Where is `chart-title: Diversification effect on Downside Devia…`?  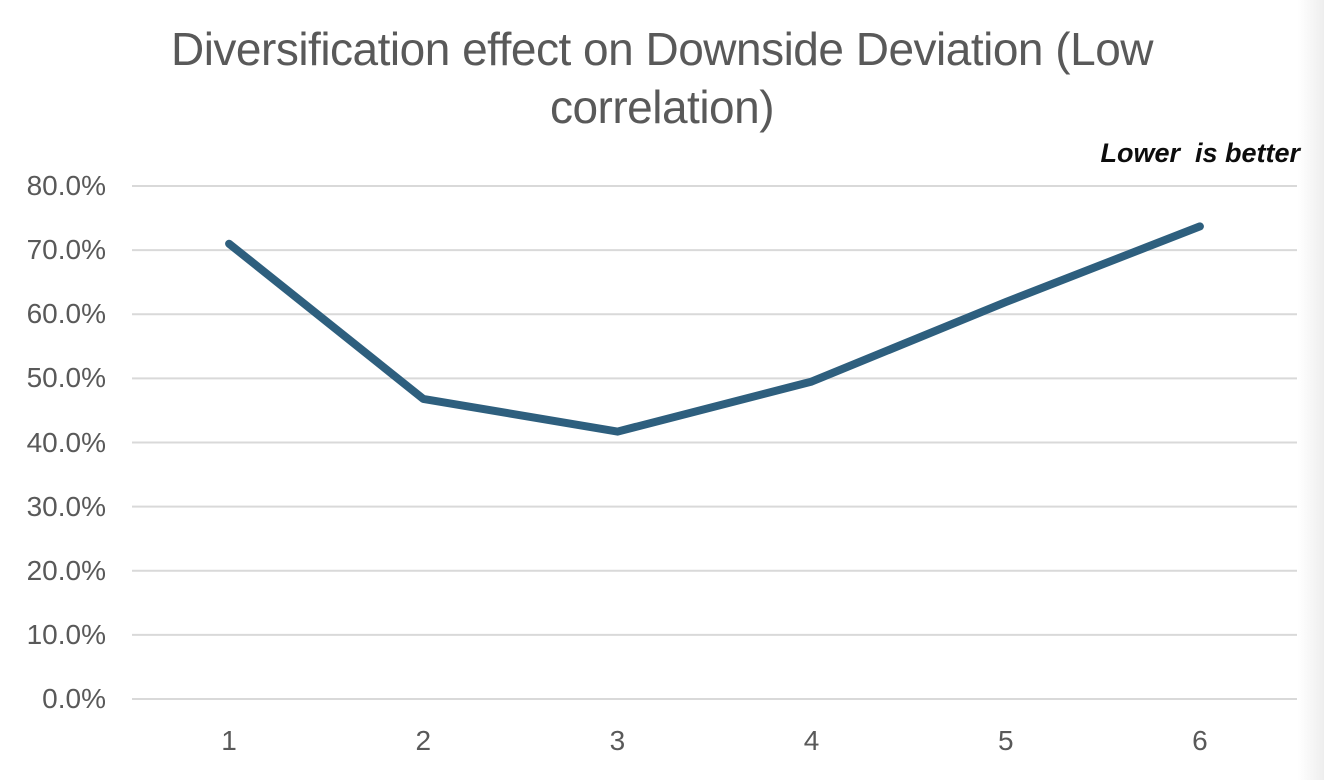 chart-title: Diversification effect on Downside Devia… is located at coordinates (662, 78).